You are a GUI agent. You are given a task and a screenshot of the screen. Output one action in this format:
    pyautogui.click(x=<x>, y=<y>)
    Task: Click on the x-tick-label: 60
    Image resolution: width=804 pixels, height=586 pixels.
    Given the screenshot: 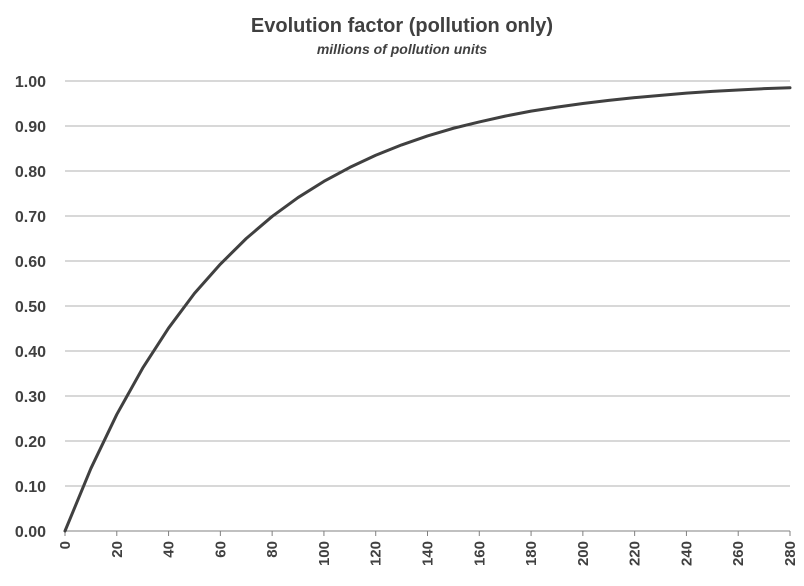 What is the action you would take?
    pyautogui.click(x=220, y=549)
    